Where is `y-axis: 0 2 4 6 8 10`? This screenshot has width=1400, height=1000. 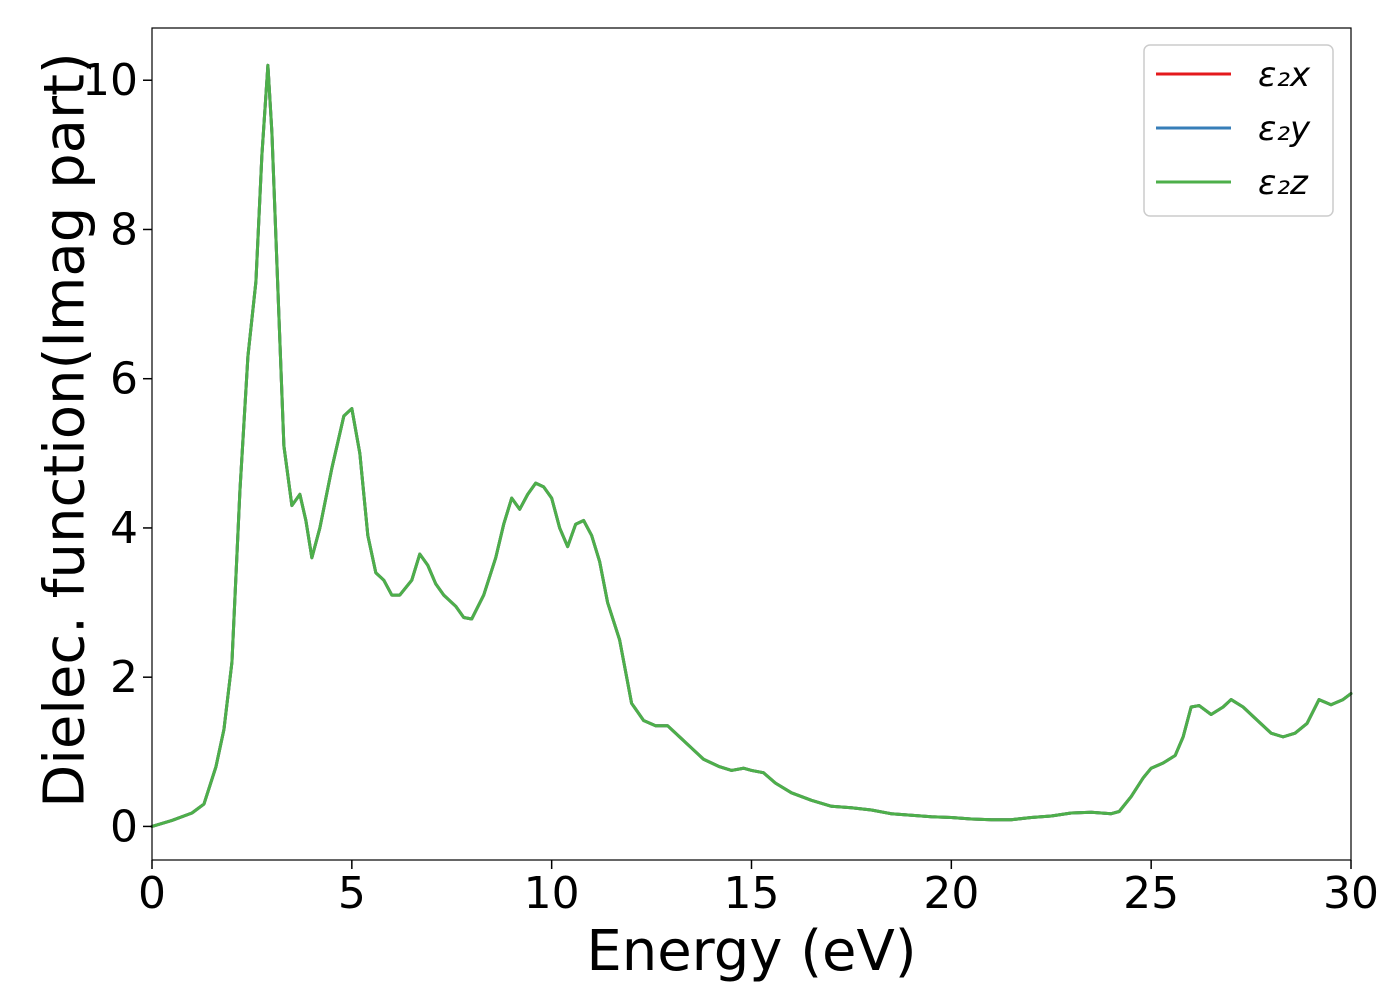
y-axis: 0 2 4 6 8 10 is located at coordinates (117, 453).